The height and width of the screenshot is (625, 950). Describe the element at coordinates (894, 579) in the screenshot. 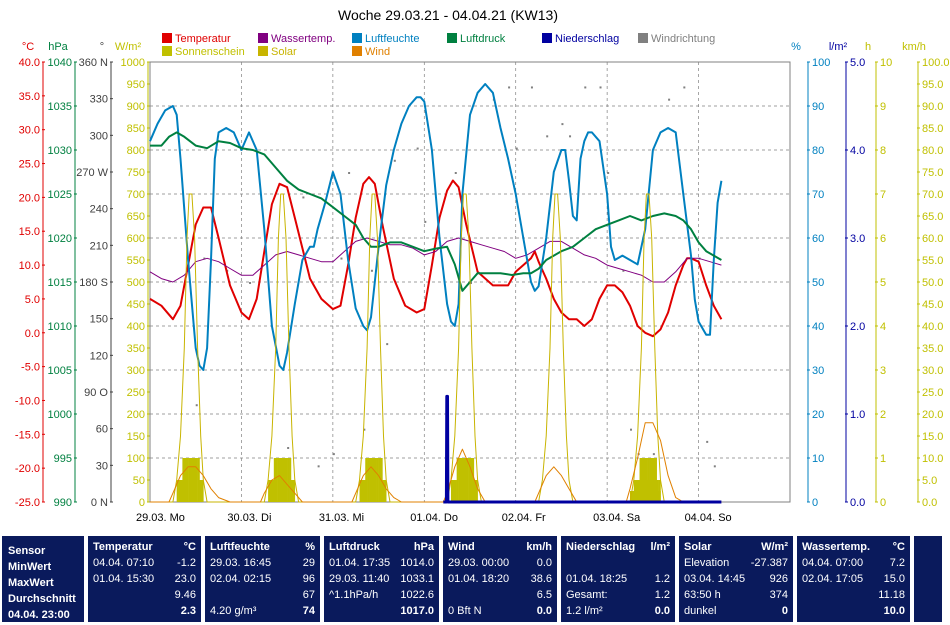

I see `cell-value: 15.0` at that location.